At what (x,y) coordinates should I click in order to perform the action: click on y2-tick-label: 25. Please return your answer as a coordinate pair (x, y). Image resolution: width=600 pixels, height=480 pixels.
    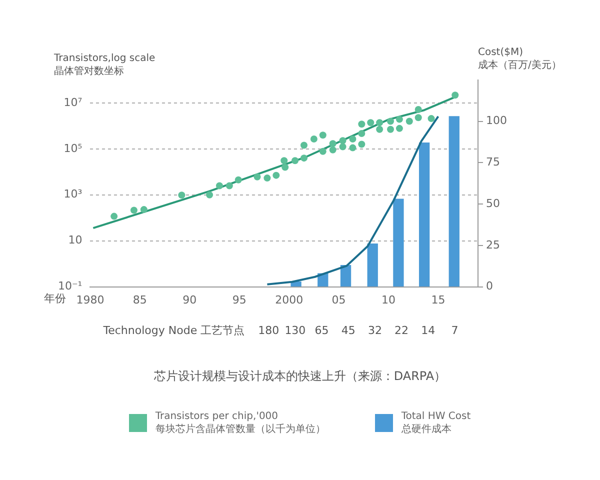
    Looking at the image, I should click on (493, 245).